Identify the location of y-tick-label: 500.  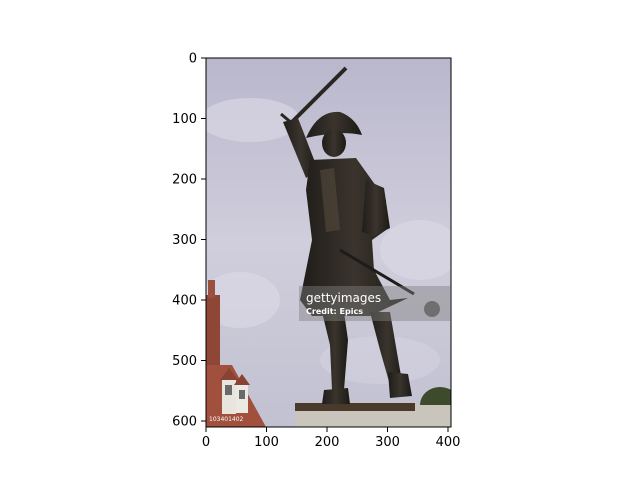
(184, 361).